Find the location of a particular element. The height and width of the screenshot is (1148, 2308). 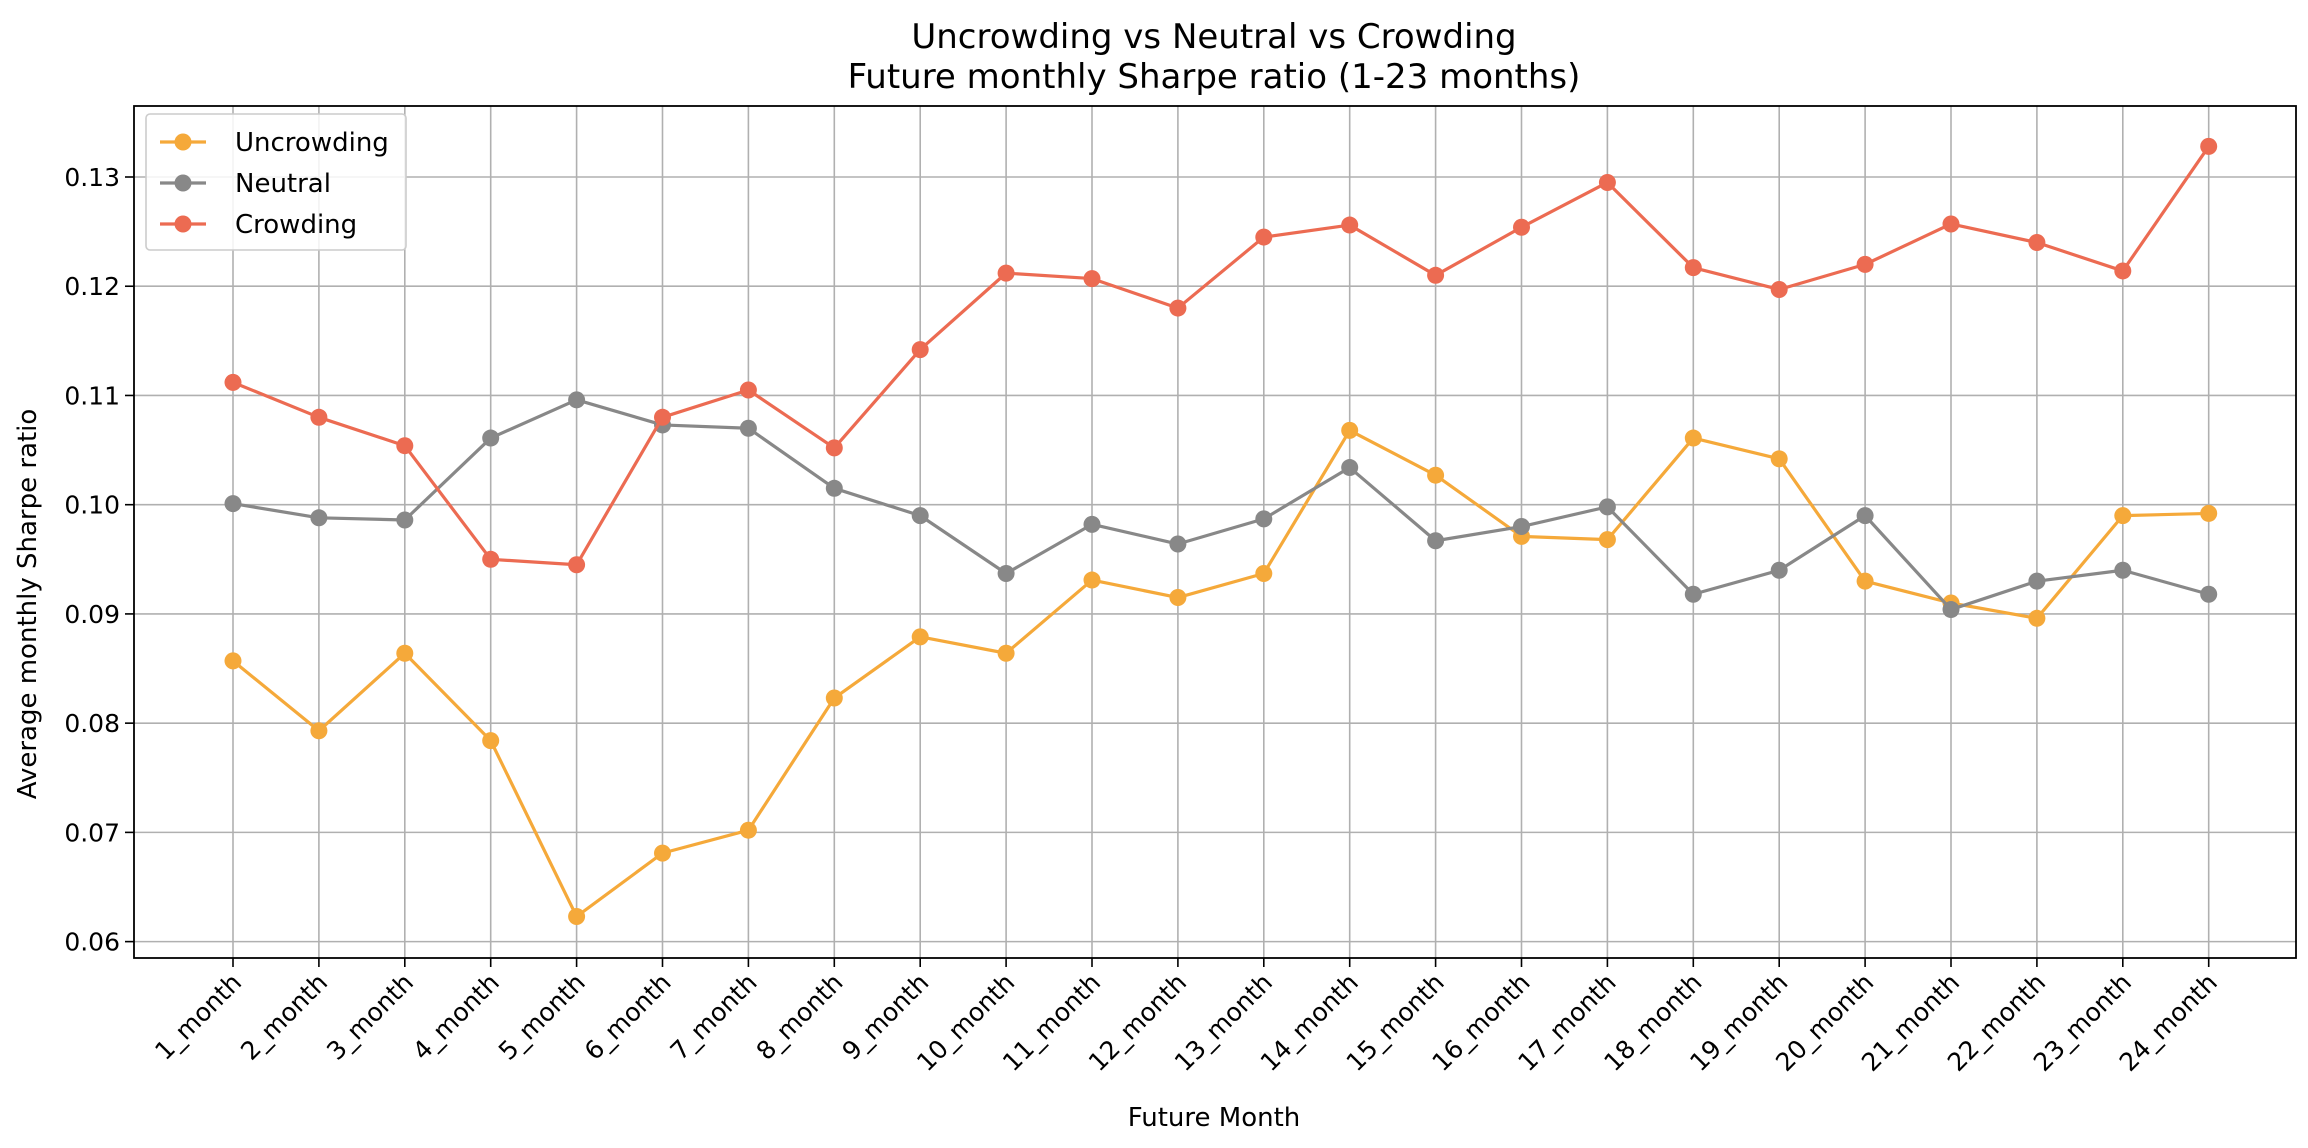

y-tick-label: 0.13 is located at coordinates (92, 177).